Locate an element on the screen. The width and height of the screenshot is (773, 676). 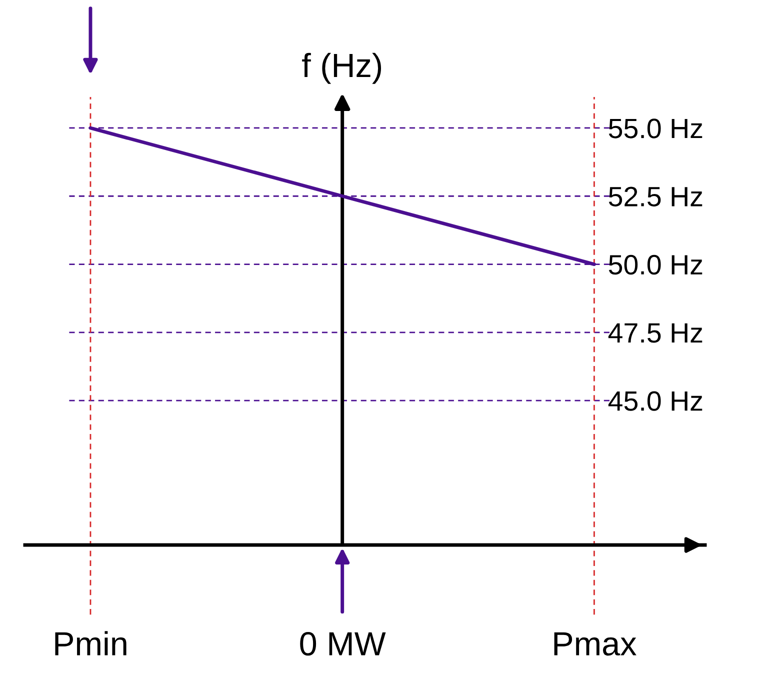
x-tick-label: Pmax is located at coordinates (595, 644).